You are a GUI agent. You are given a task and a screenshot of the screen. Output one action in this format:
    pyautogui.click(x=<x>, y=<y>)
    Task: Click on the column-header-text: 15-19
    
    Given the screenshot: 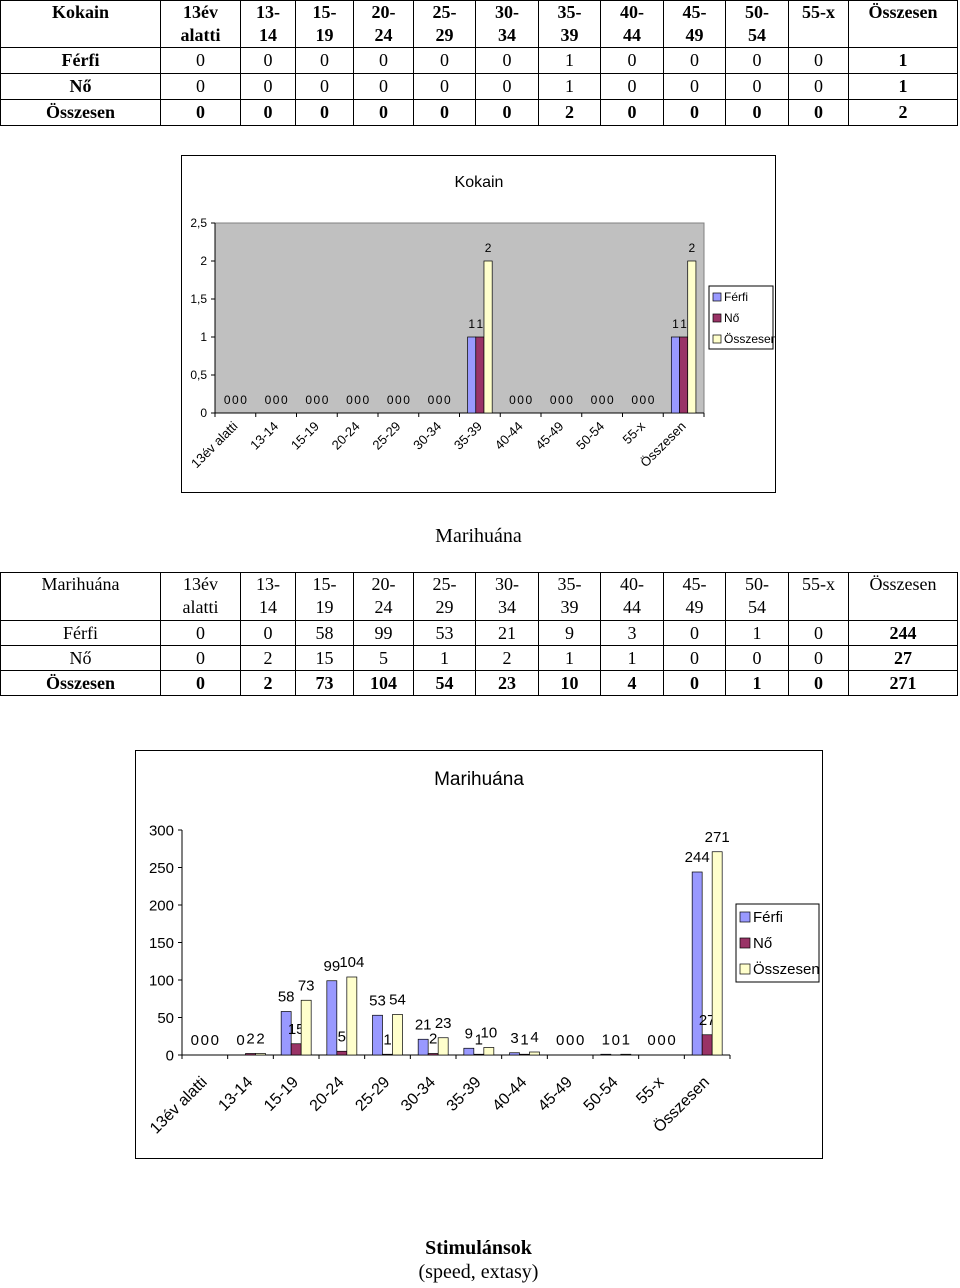 What is the action you would take?
    pyautogui.click(x=324, y=23)
    